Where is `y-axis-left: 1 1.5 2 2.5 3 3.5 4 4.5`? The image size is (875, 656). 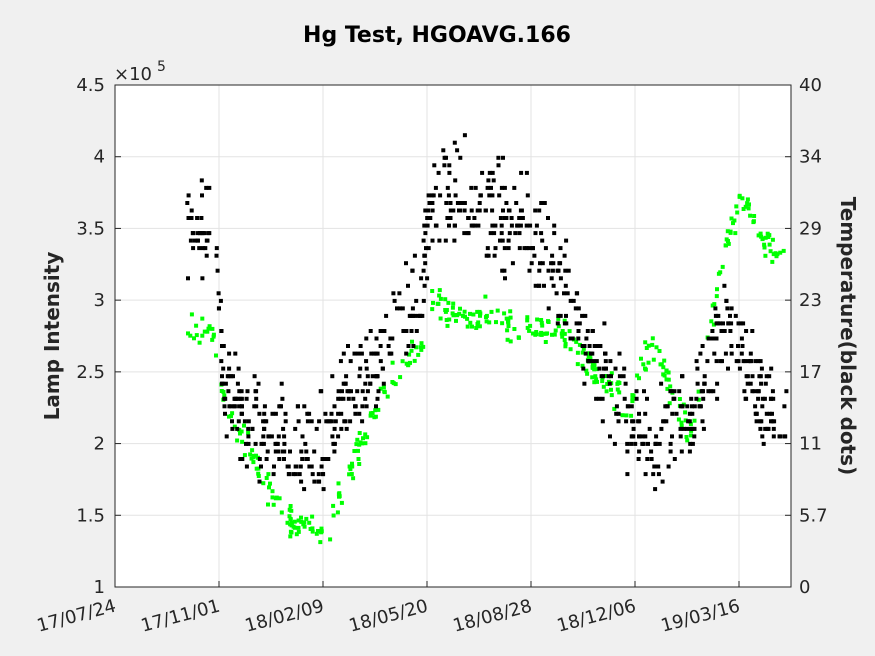
y-axis-left: 1 1.5 2 2.5 3 3.5 4 4.5 is located at coordinates (98, 336).